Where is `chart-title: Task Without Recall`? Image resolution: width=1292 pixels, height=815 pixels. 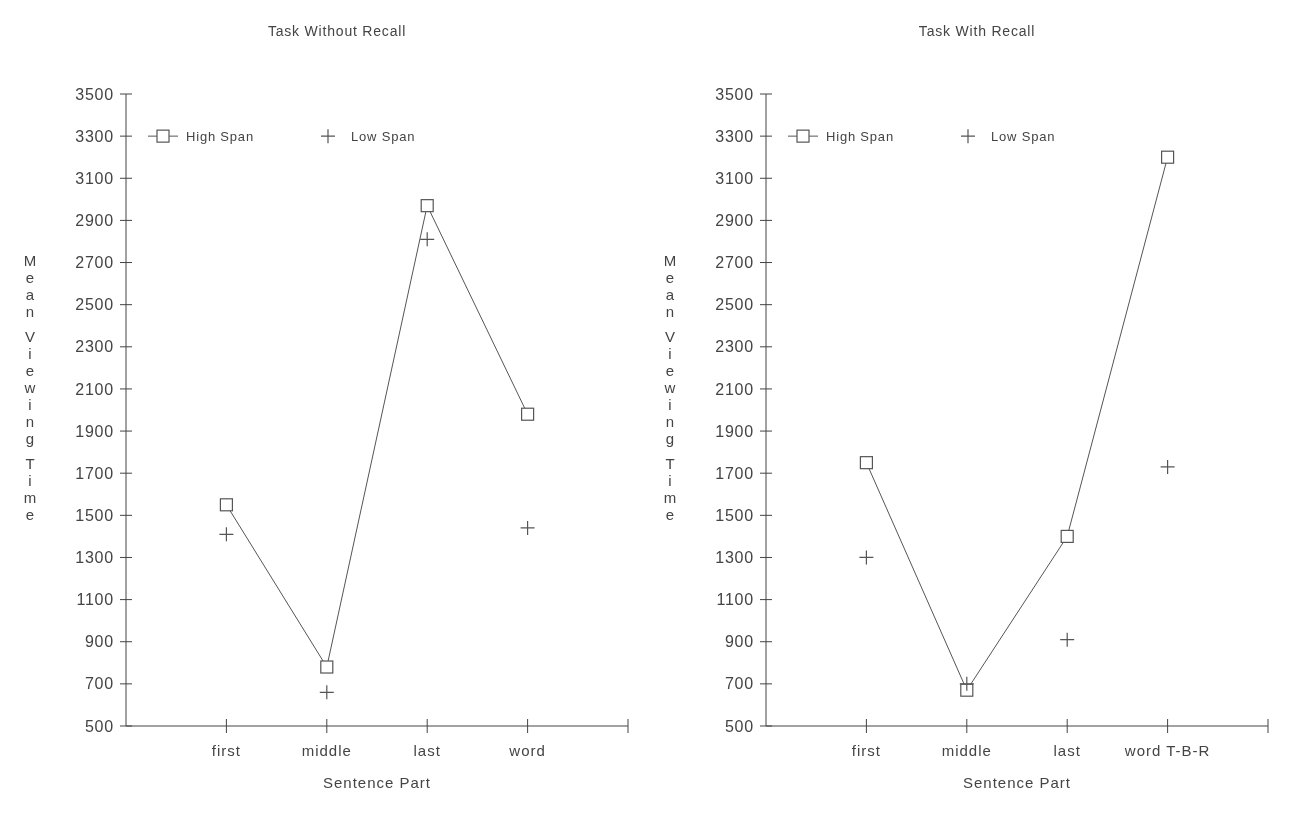 chart-title: Task Without Recall is located at coordinates (337, 31).